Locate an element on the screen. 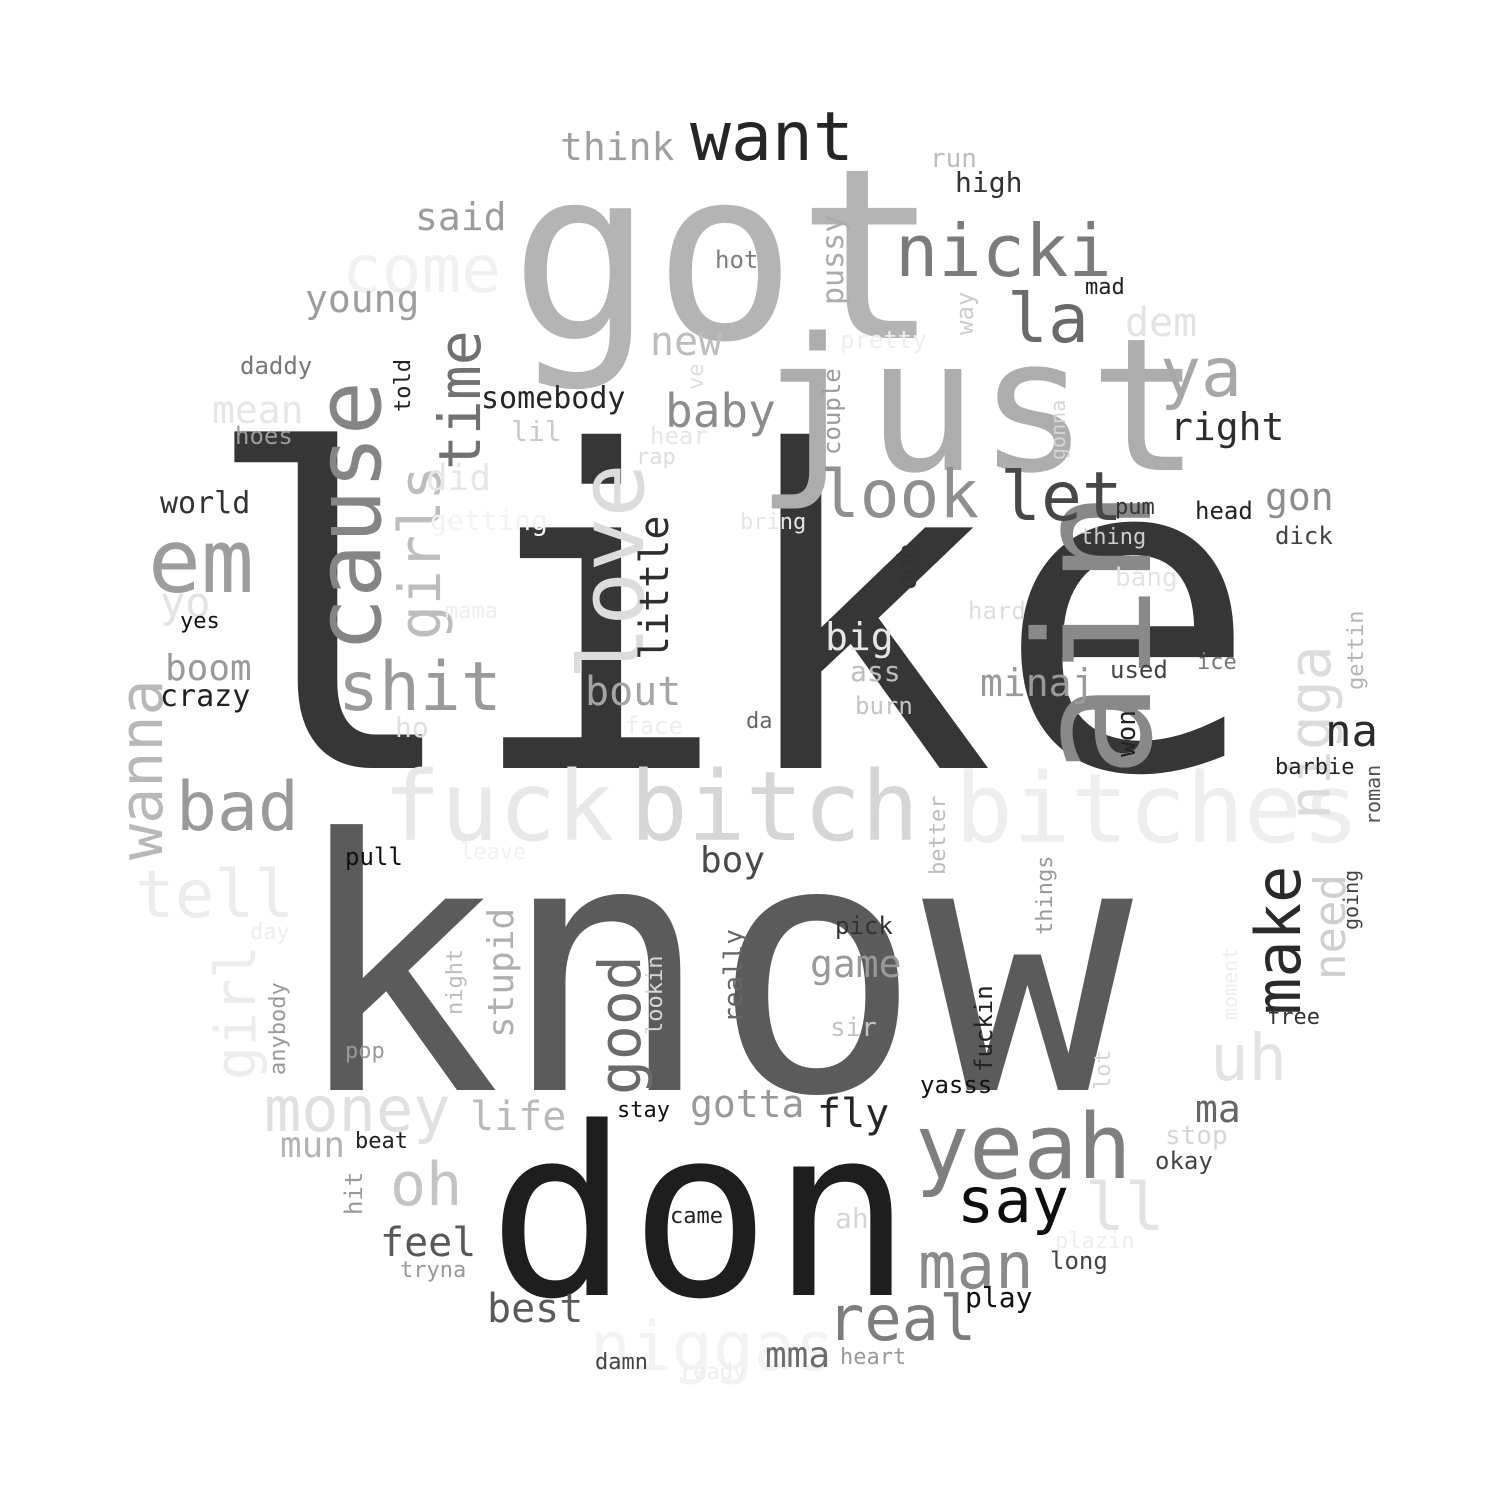 This screenshot has height=1500, width=1500. word-roman: roman is located at coordinates (1373, 795).